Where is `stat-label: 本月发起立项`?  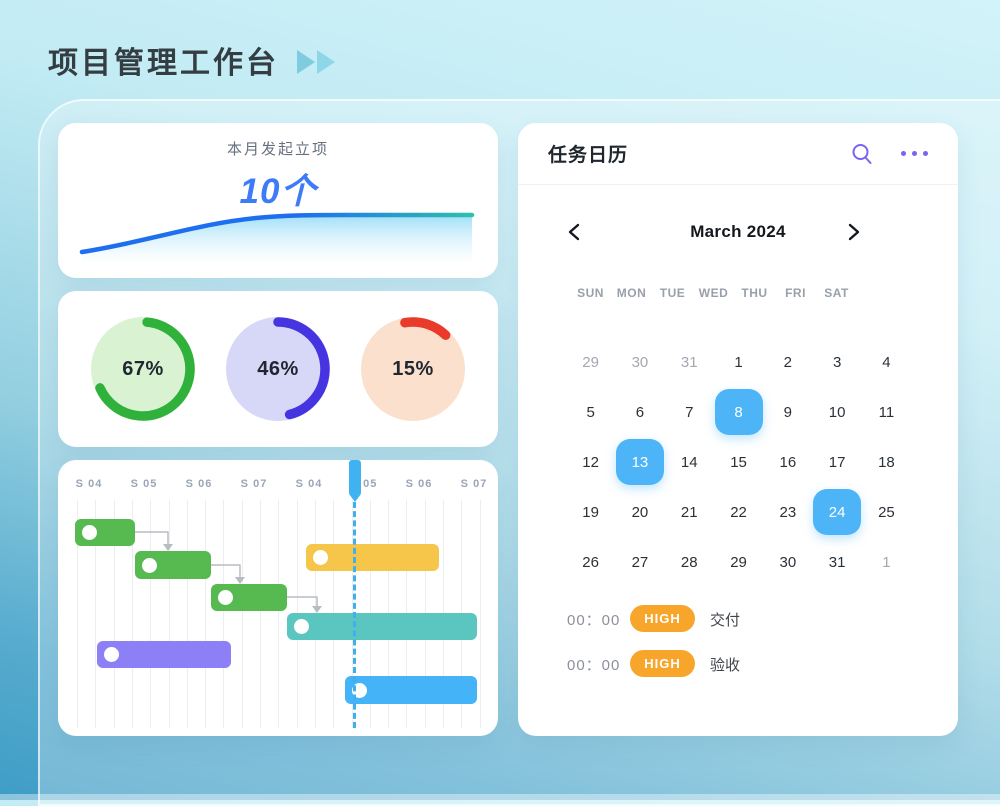 stat-label: 本月发起立项 is located at coordinates (277, 149).